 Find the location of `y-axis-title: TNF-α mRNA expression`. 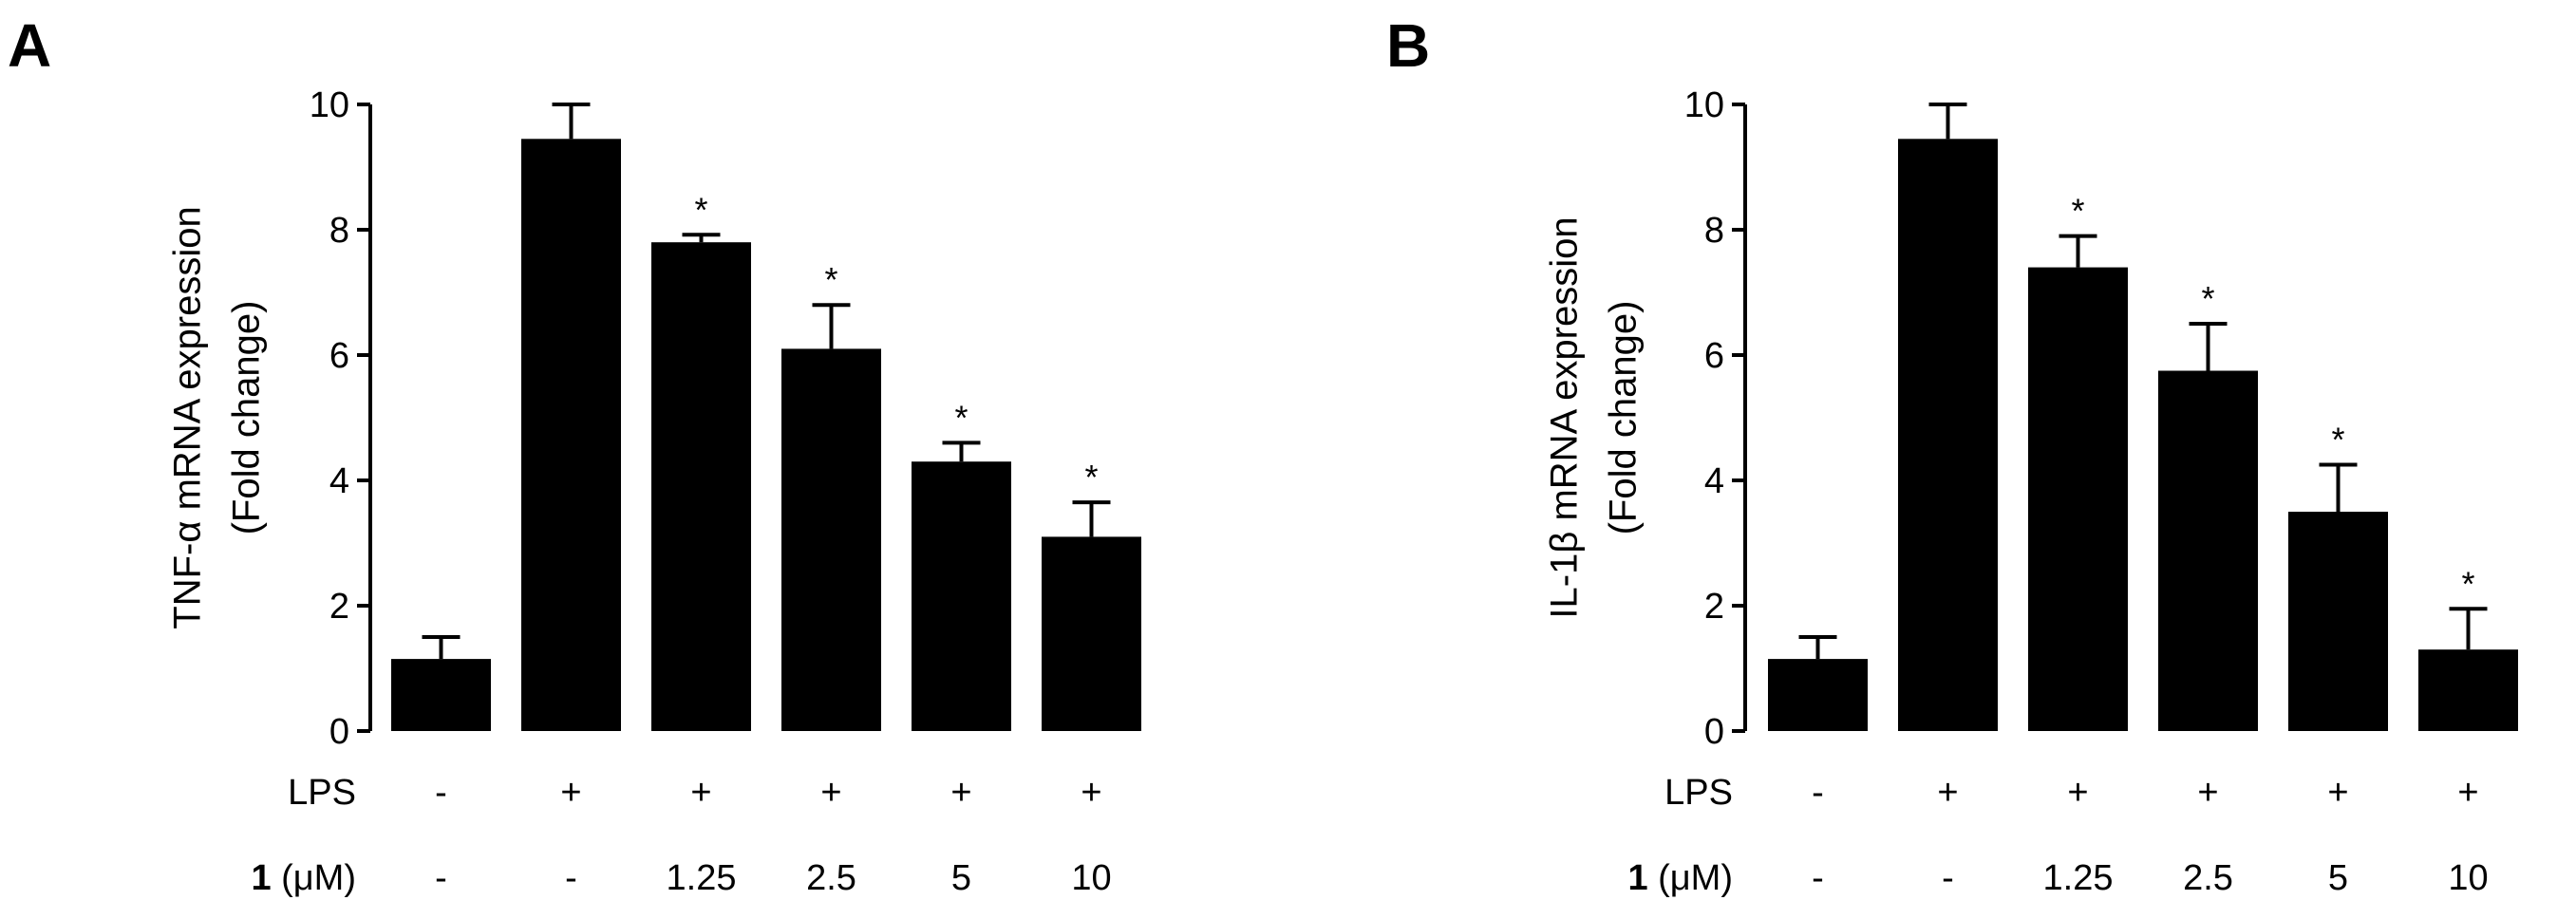

y-axis-title: TNF-α mRNA expression is located at coordinates (188, 417).